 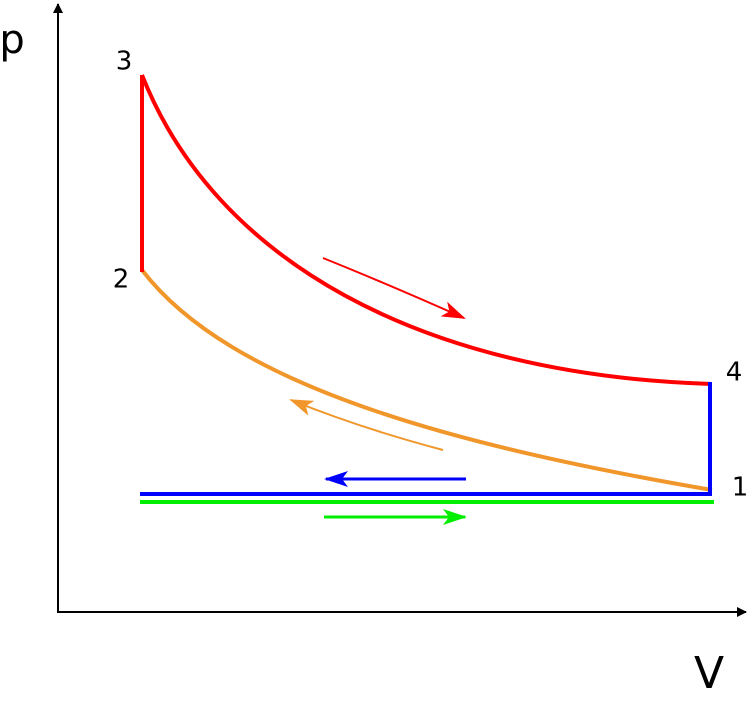 What do you see at coordinates (740, 488) in the screenshot?
I see `point-label: 1` at bounding box center [740, 488].